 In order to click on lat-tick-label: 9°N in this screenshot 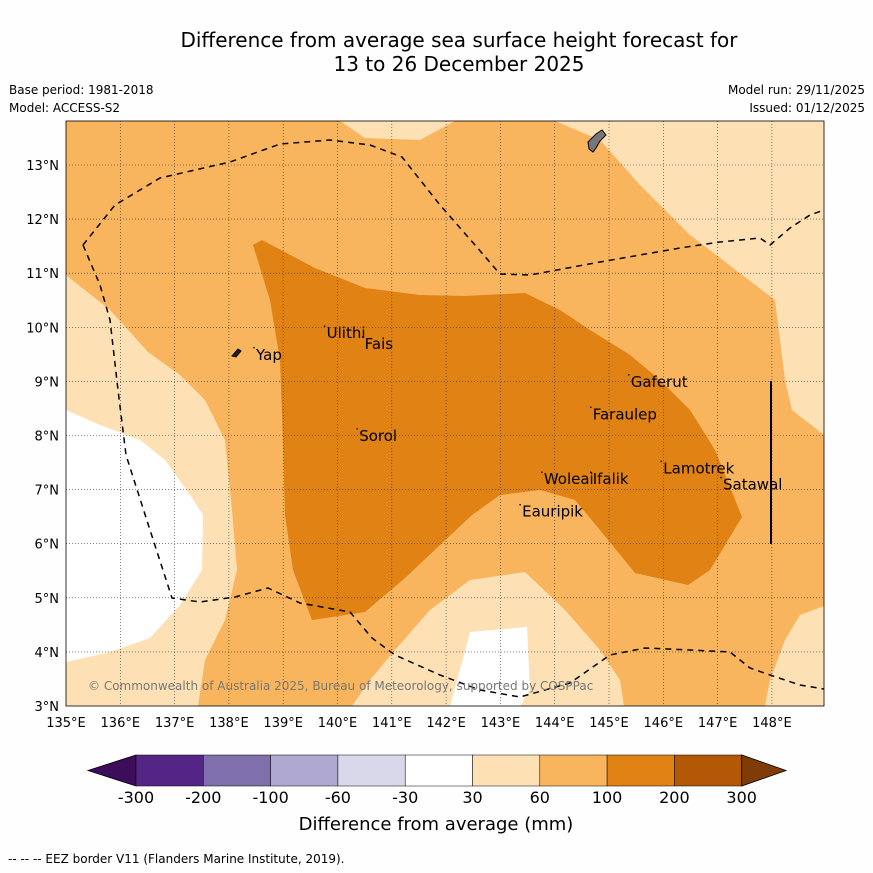, I will do `click(47, 382)`.